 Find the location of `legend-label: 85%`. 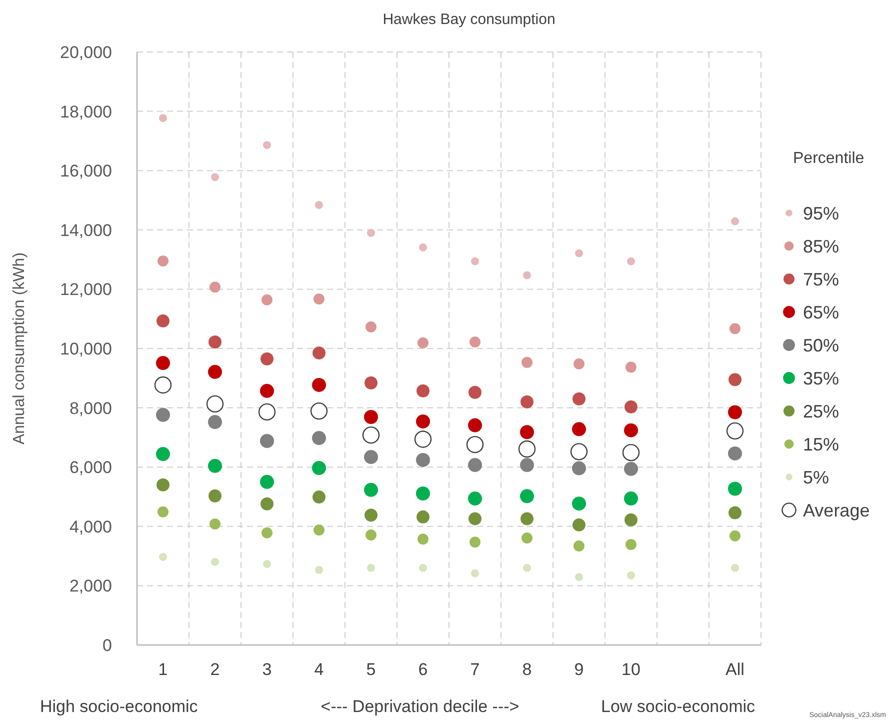

legend-label: 85% is located at coordinates (821, 246).